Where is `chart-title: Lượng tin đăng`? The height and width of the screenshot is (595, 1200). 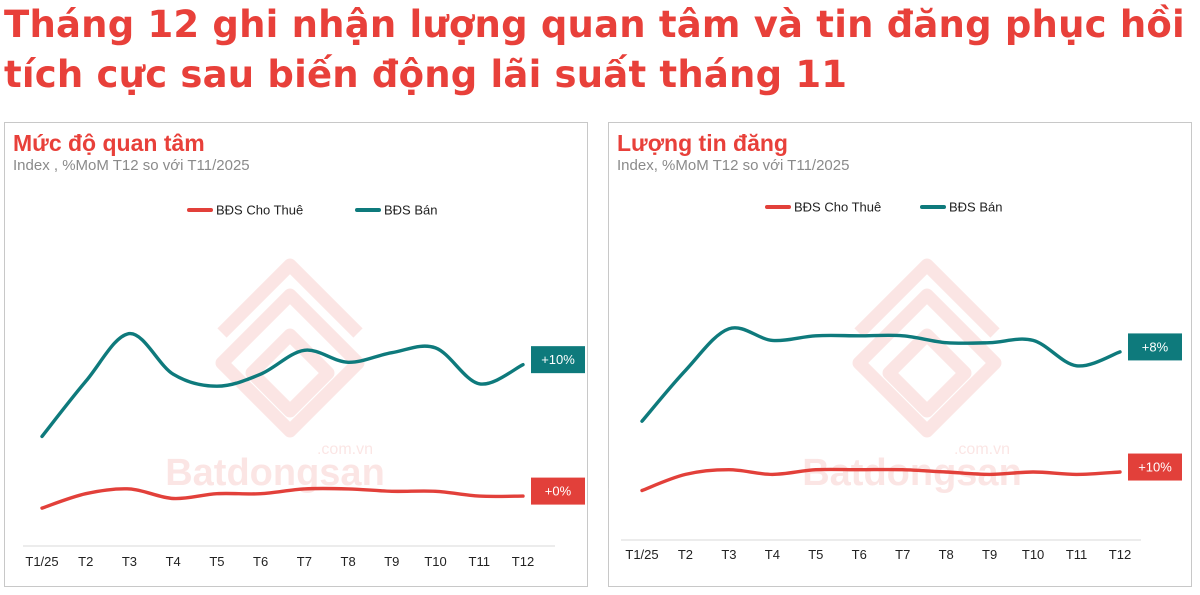 chart-title: Lượng tin đăng is located at coordinates (702, 143).